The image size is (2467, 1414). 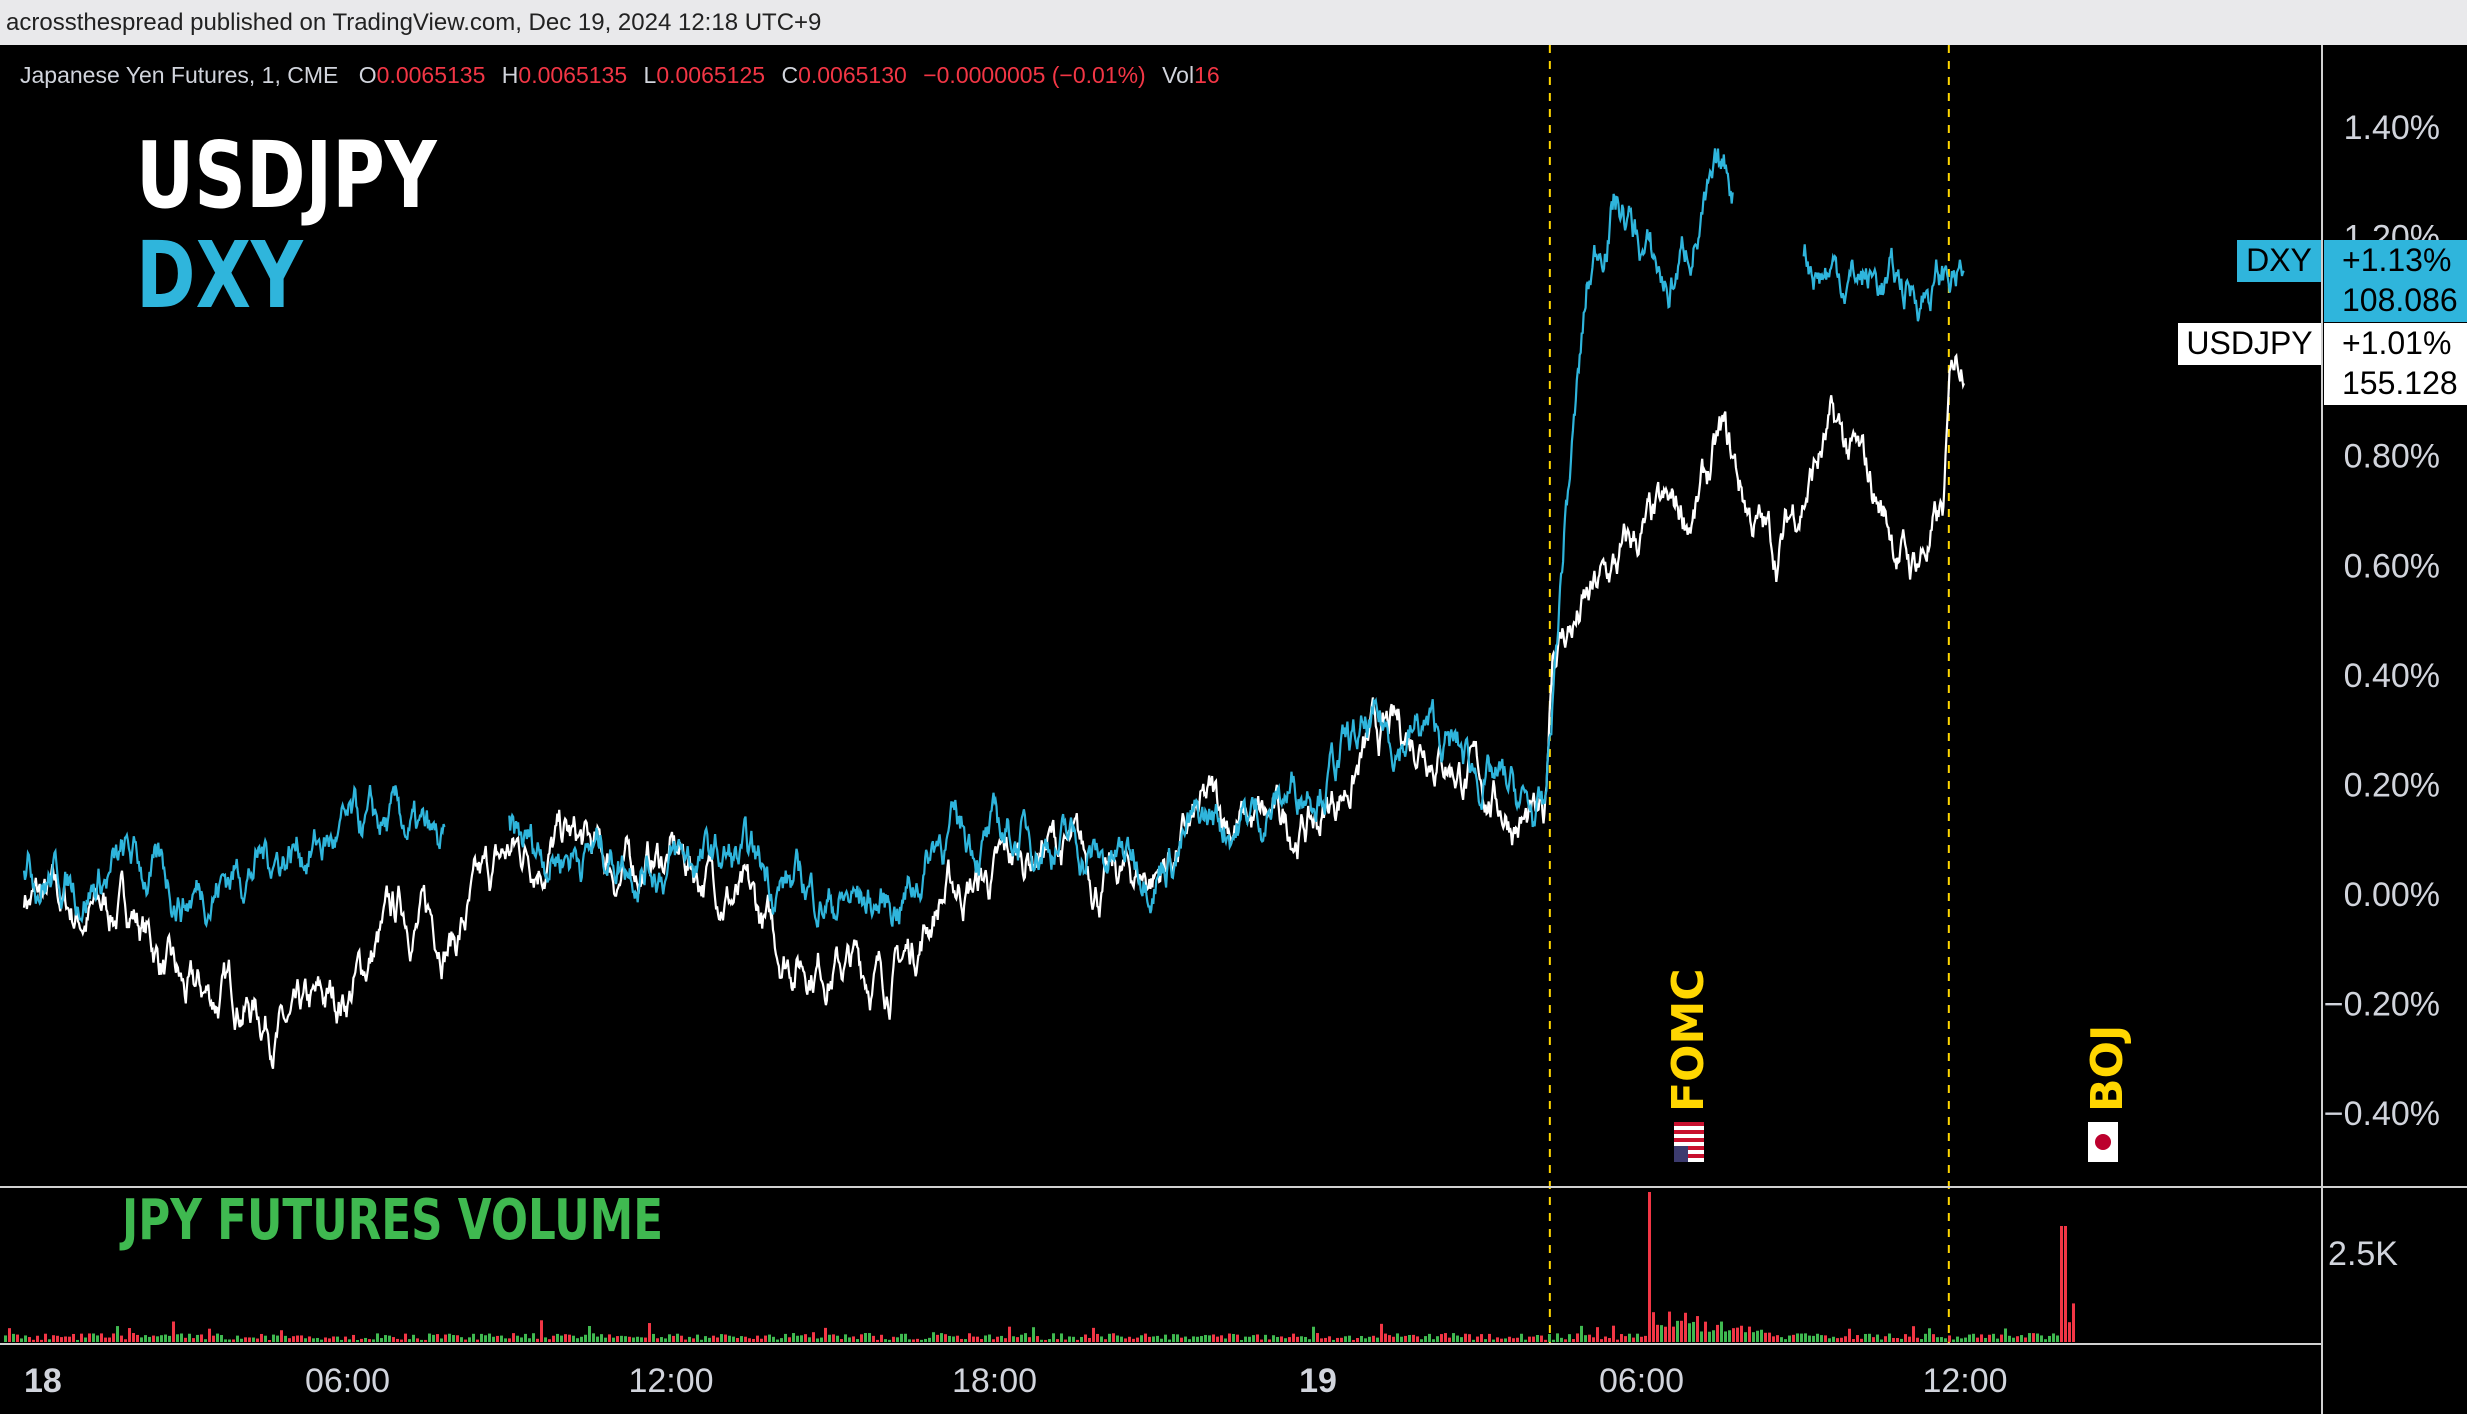 I want to click on price-tick-label: 0.40%, so click(x=2392, y=676).